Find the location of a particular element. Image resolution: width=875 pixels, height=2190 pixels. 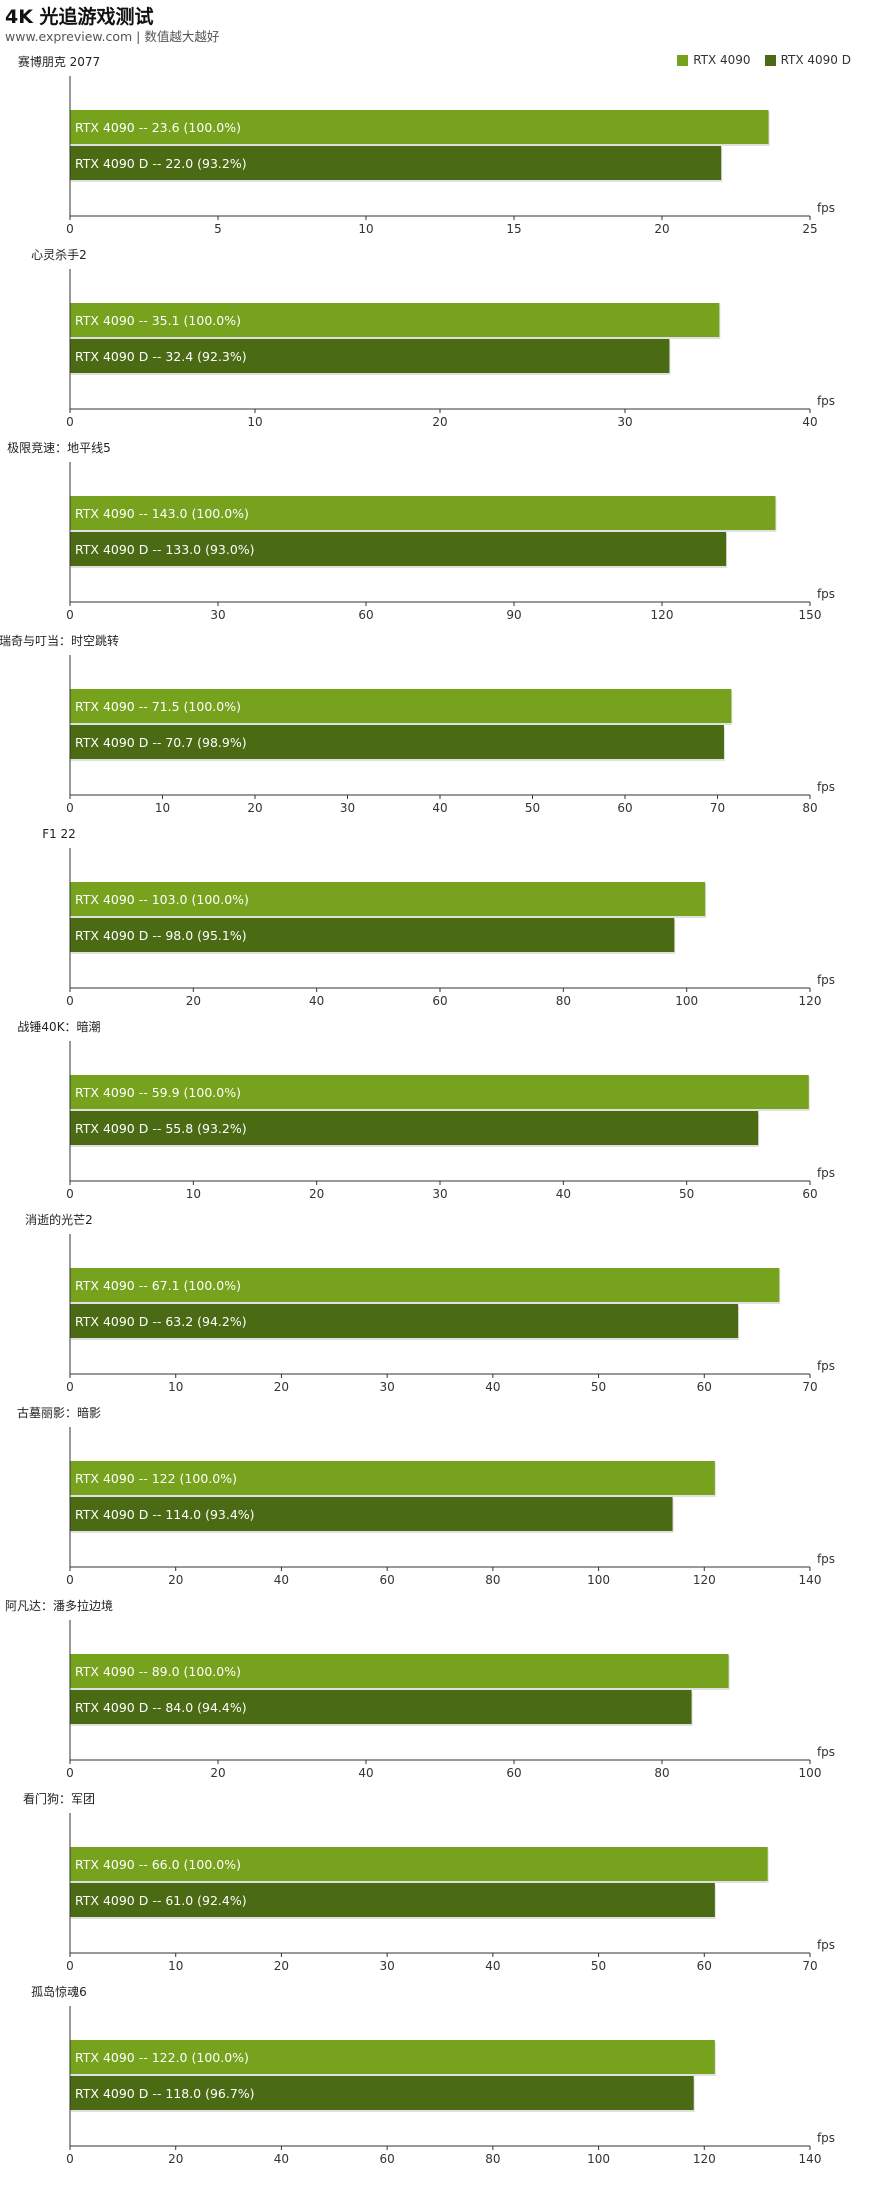

page-title: 4K 光追游戏测试 is located at coordinates (79, 17).